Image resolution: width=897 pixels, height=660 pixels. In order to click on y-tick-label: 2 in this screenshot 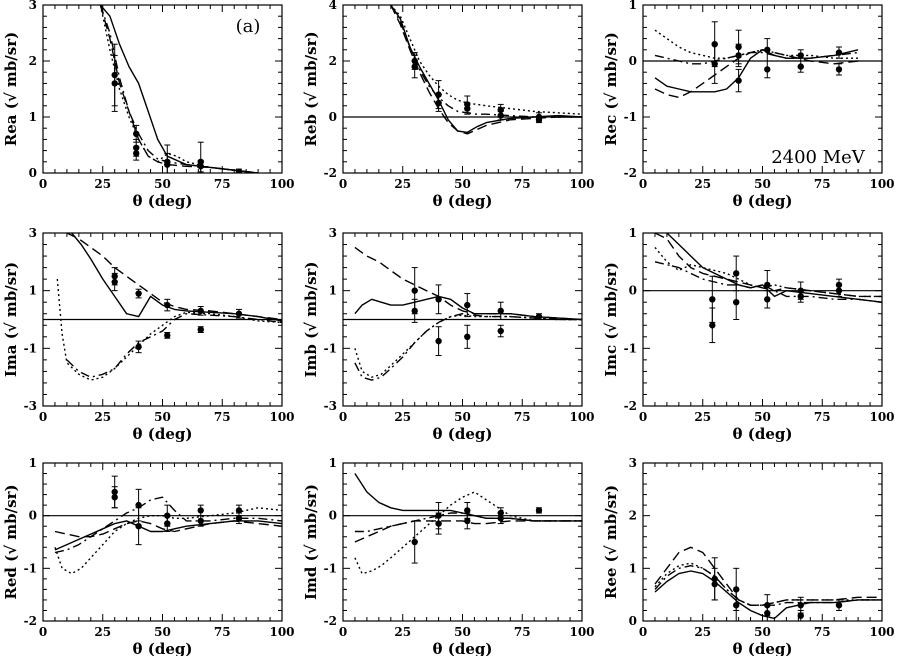, I will do `click(33, 61)`.